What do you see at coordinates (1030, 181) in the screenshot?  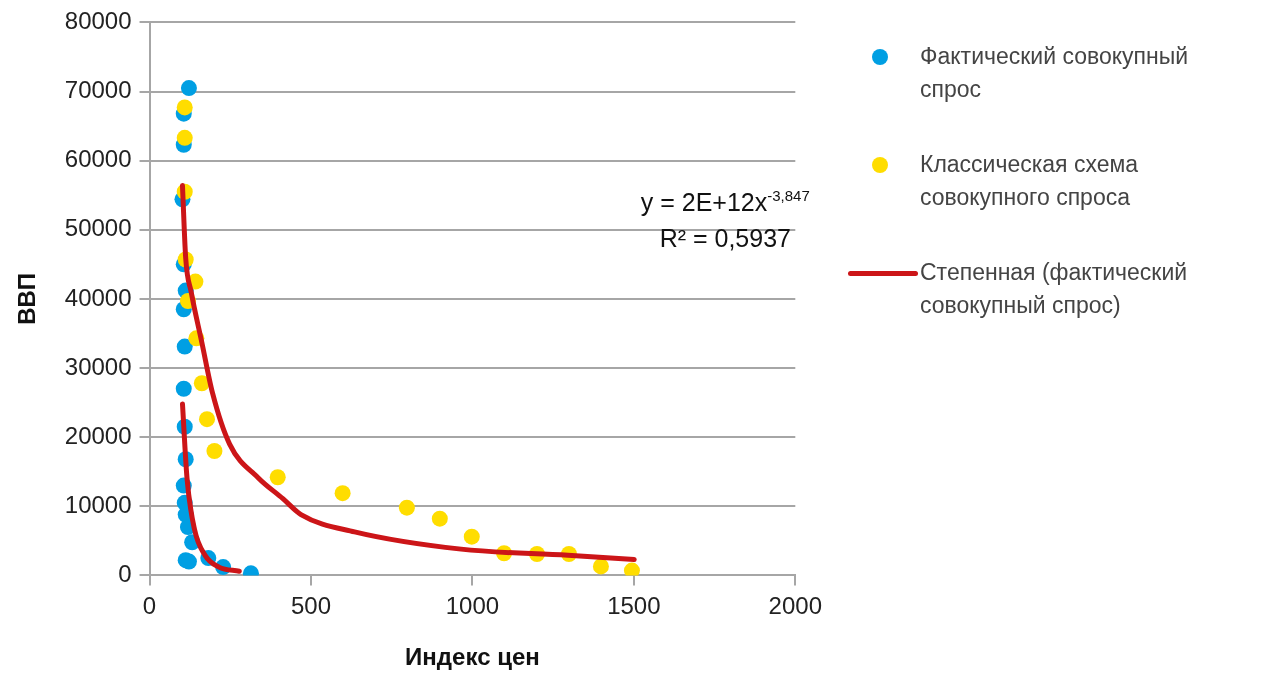 I see `legend-label: Классическая схема совокупного спроса` at bounding box center [1030, 181].